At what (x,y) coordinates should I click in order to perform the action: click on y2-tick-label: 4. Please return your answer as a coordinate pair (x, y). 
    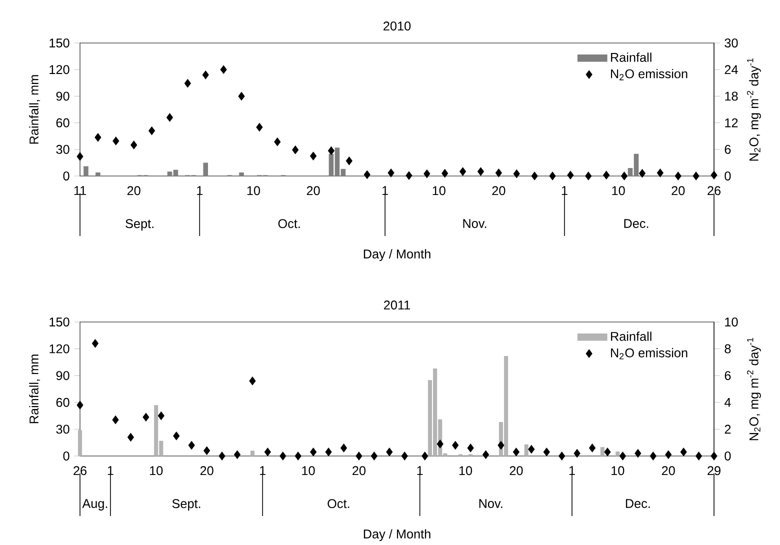
    Looking at the image, I should click on (727, 402).